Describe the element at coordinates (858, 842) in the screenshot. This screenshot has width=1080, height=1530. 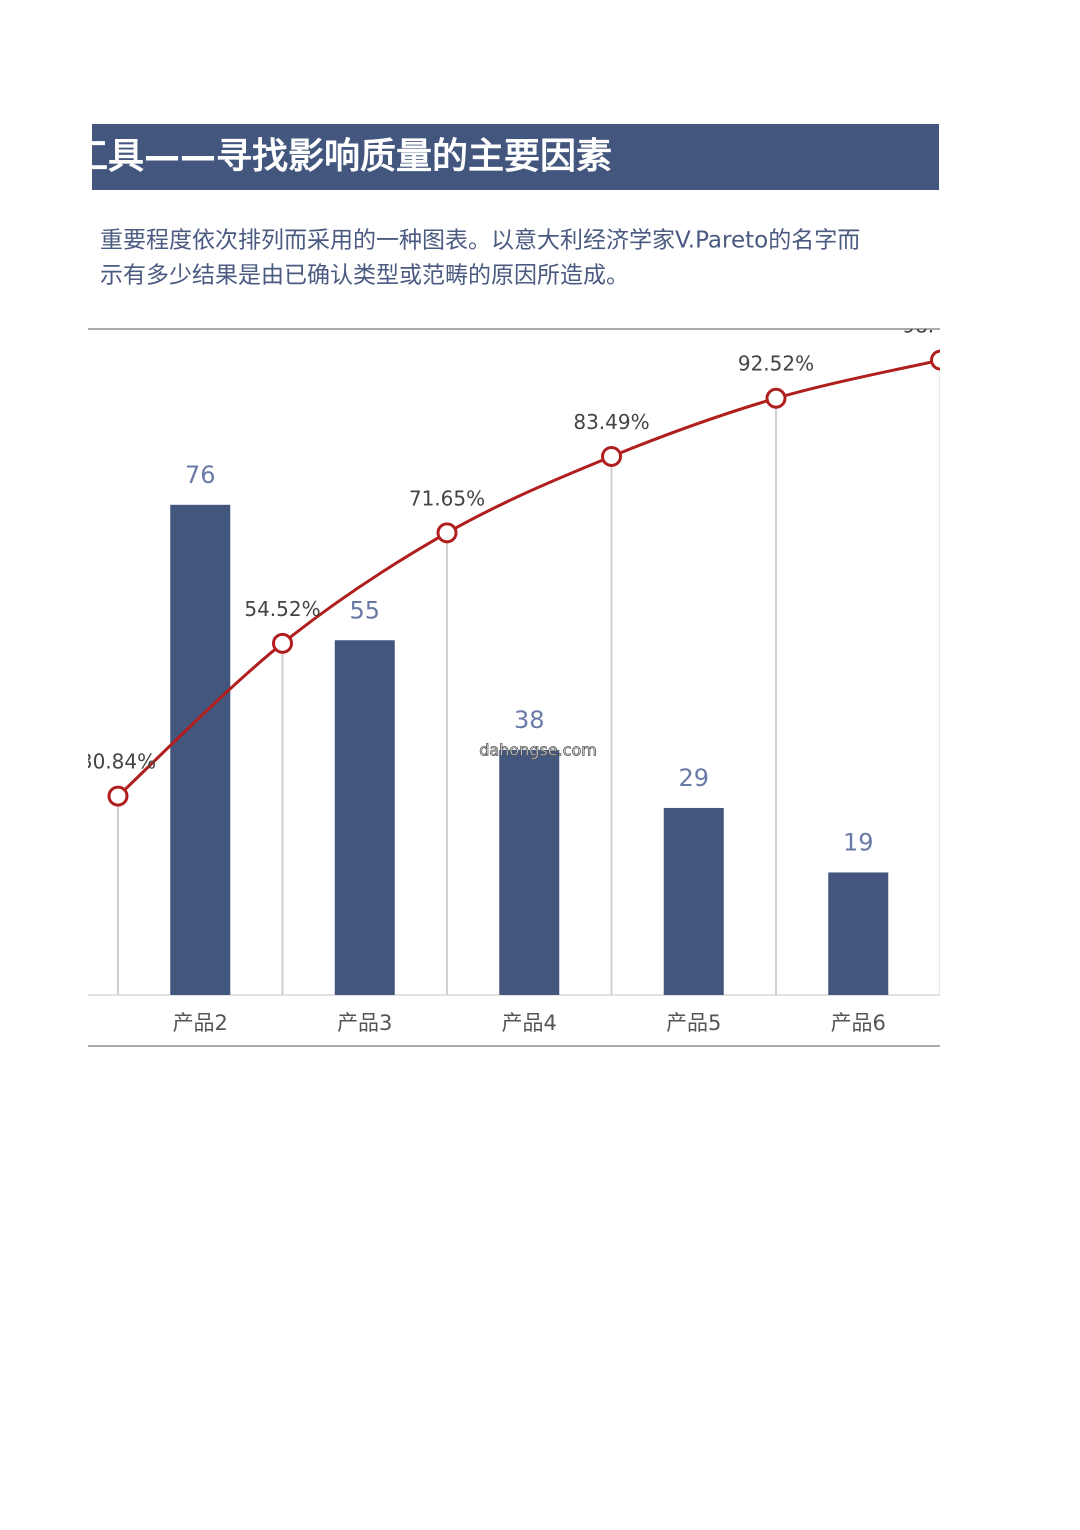
I see `bar-label: 19` at that location.